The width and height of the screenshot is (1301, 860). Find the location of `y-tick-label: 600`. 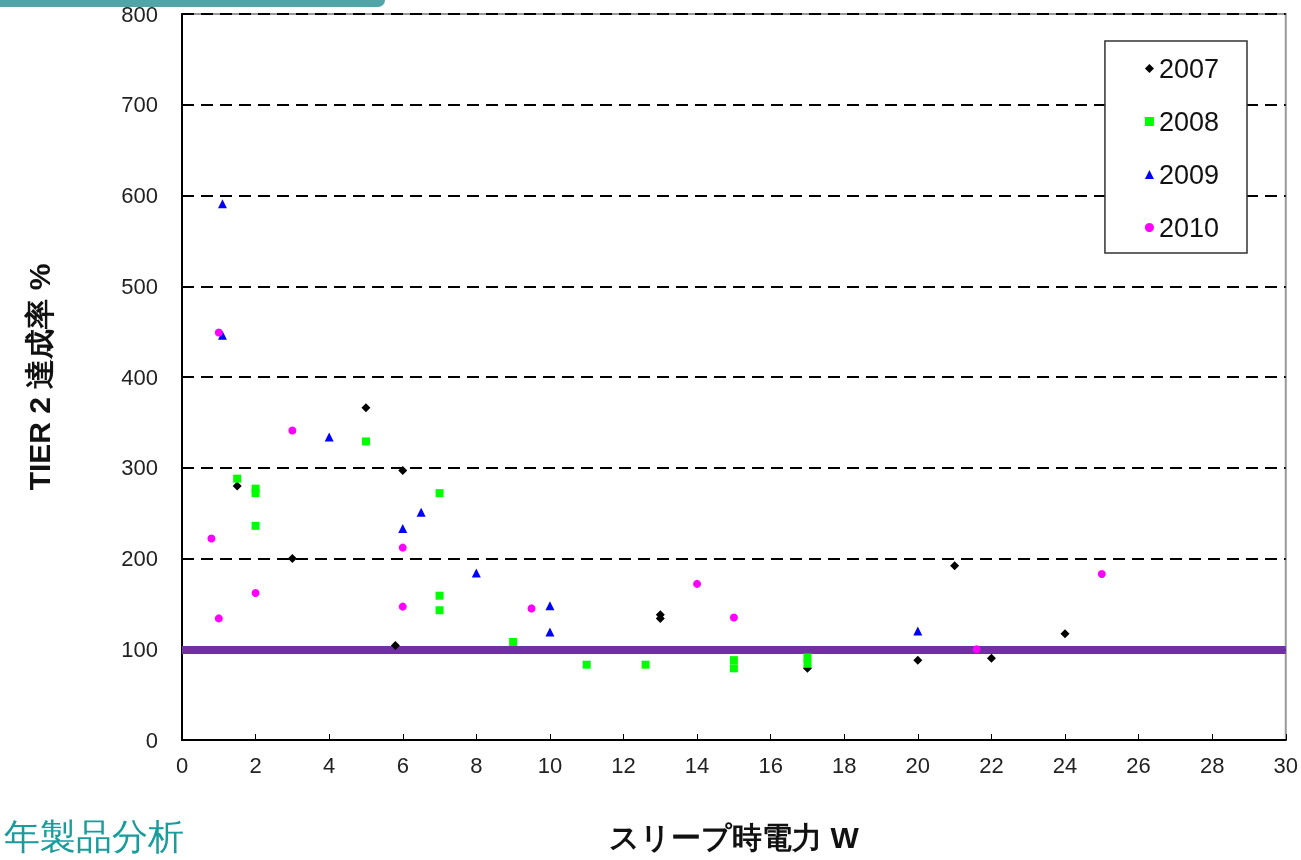

y-tick-label: 600 is located at coordinates (139, 195).